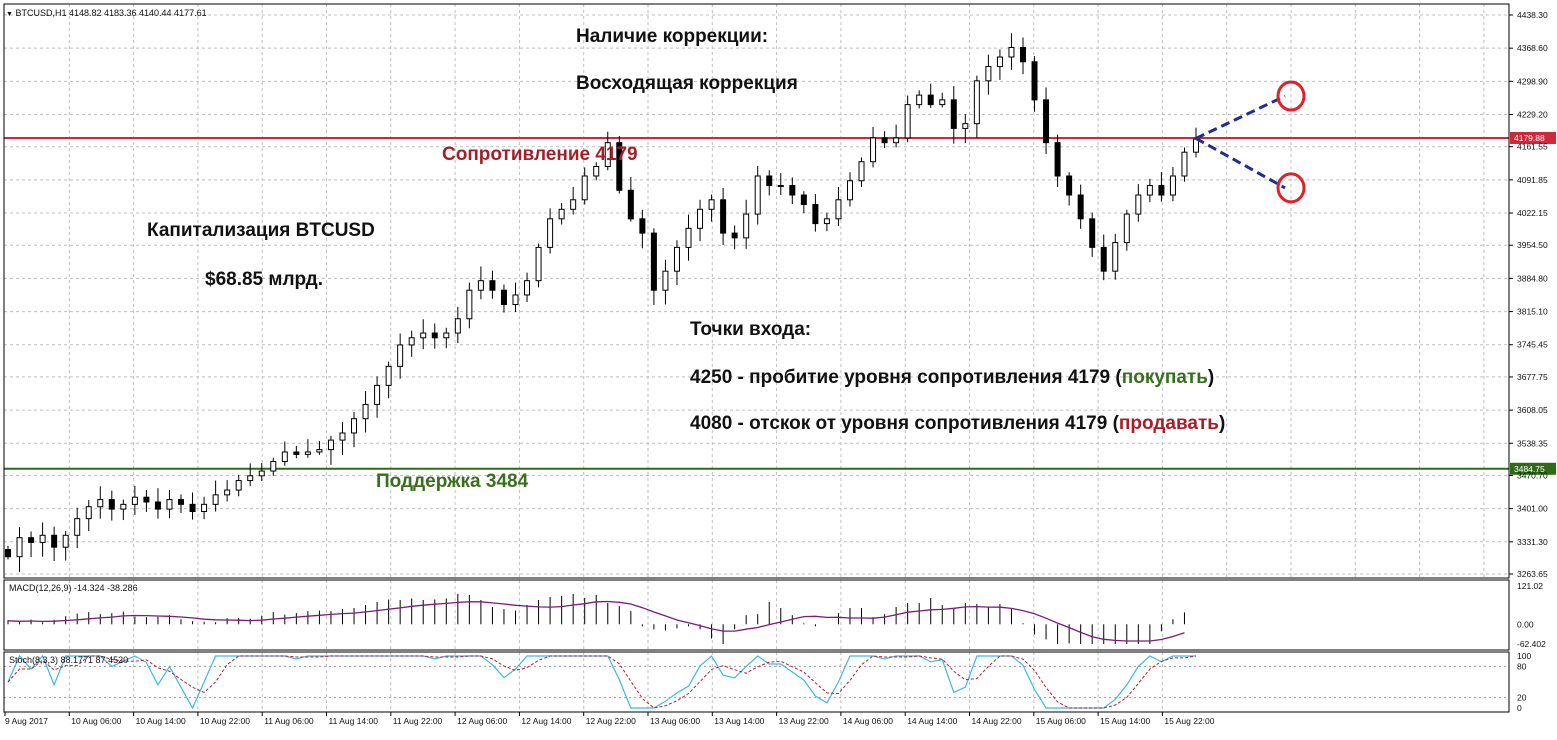 The width and height of the screenshot is (1557, 740). Describe the element at coordinates (1529, 138) in the screenshot. I see `resistance-price-label: 4179.88` at that location.